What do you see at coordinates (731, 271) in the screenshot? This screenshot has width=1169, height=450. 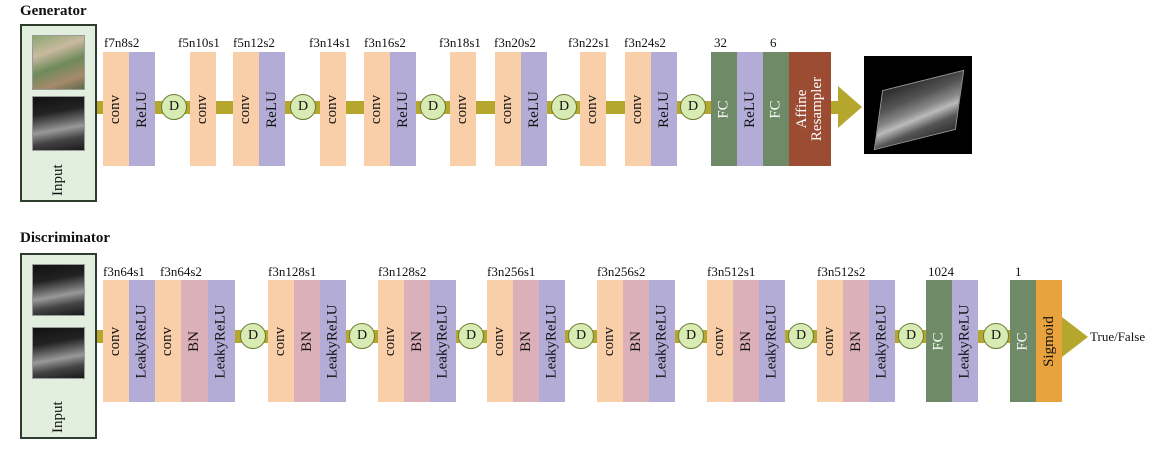 I see `disc-param-7: f3n512s1` at bounding box center [731, 271].